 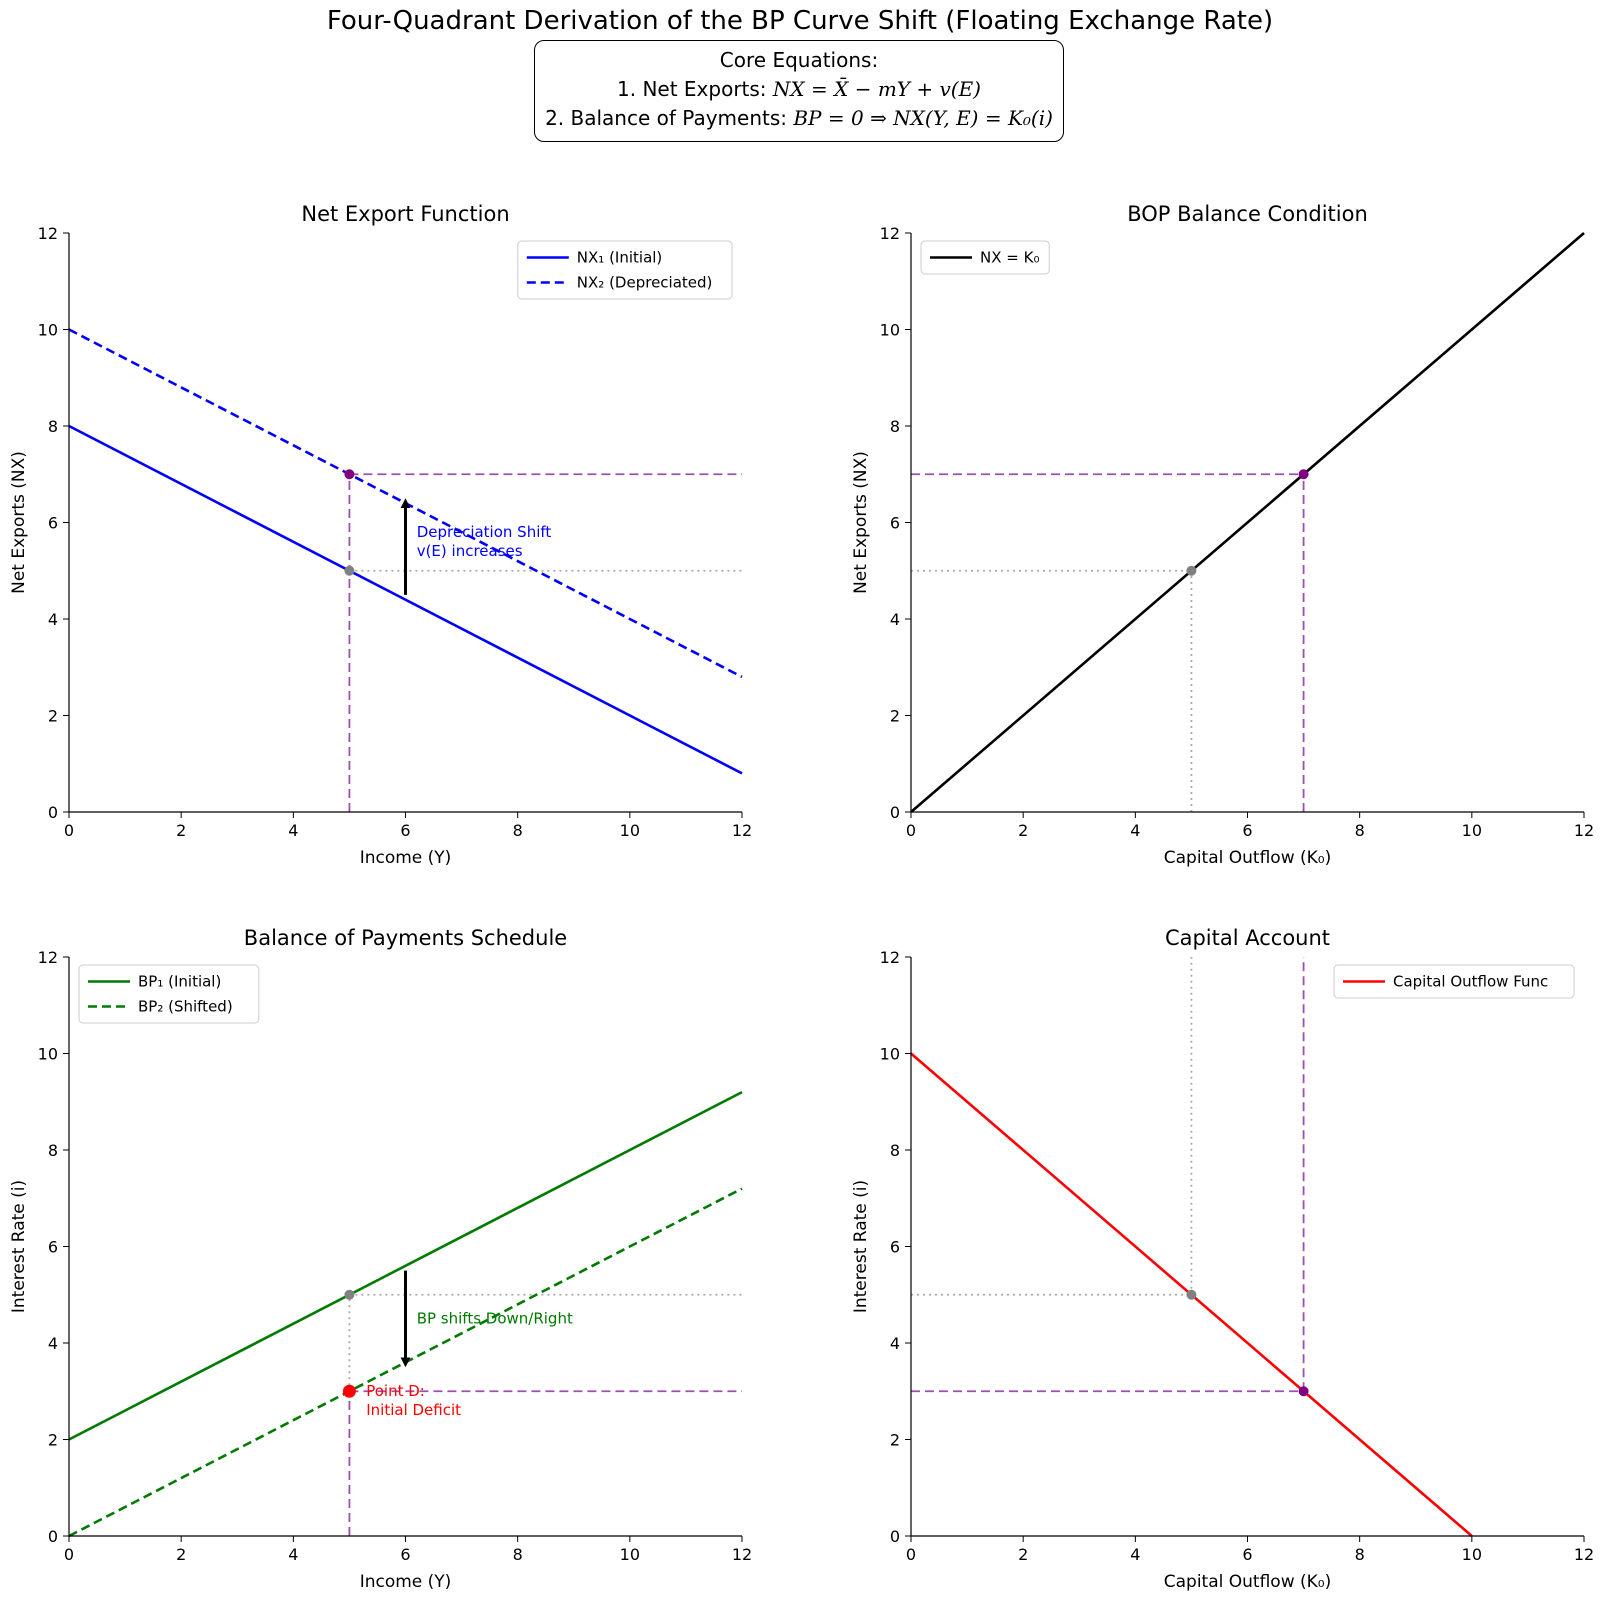 I want to click on annotation-text: Initial Deficit, so click(x=413, y=1410).